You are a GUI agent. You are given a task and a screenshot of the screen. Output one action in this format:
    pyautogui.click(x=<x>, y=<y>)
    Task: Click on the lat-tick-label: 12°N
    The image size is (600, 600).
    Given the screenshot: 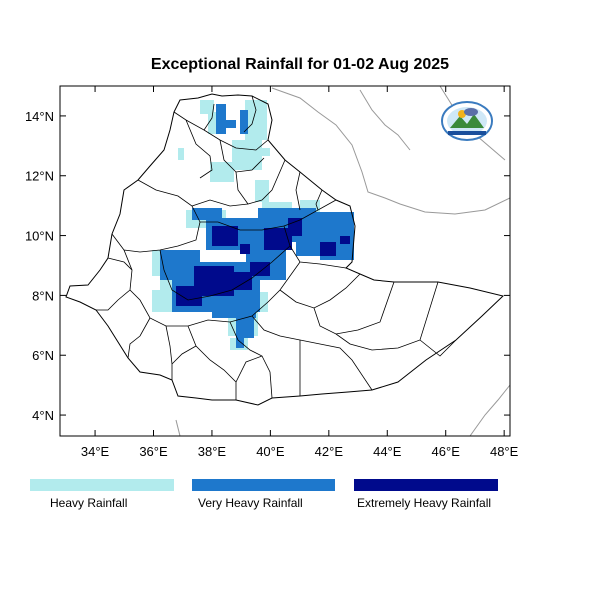 What is the action you would take?
    pyautogui.click(x=39, y=176)
    